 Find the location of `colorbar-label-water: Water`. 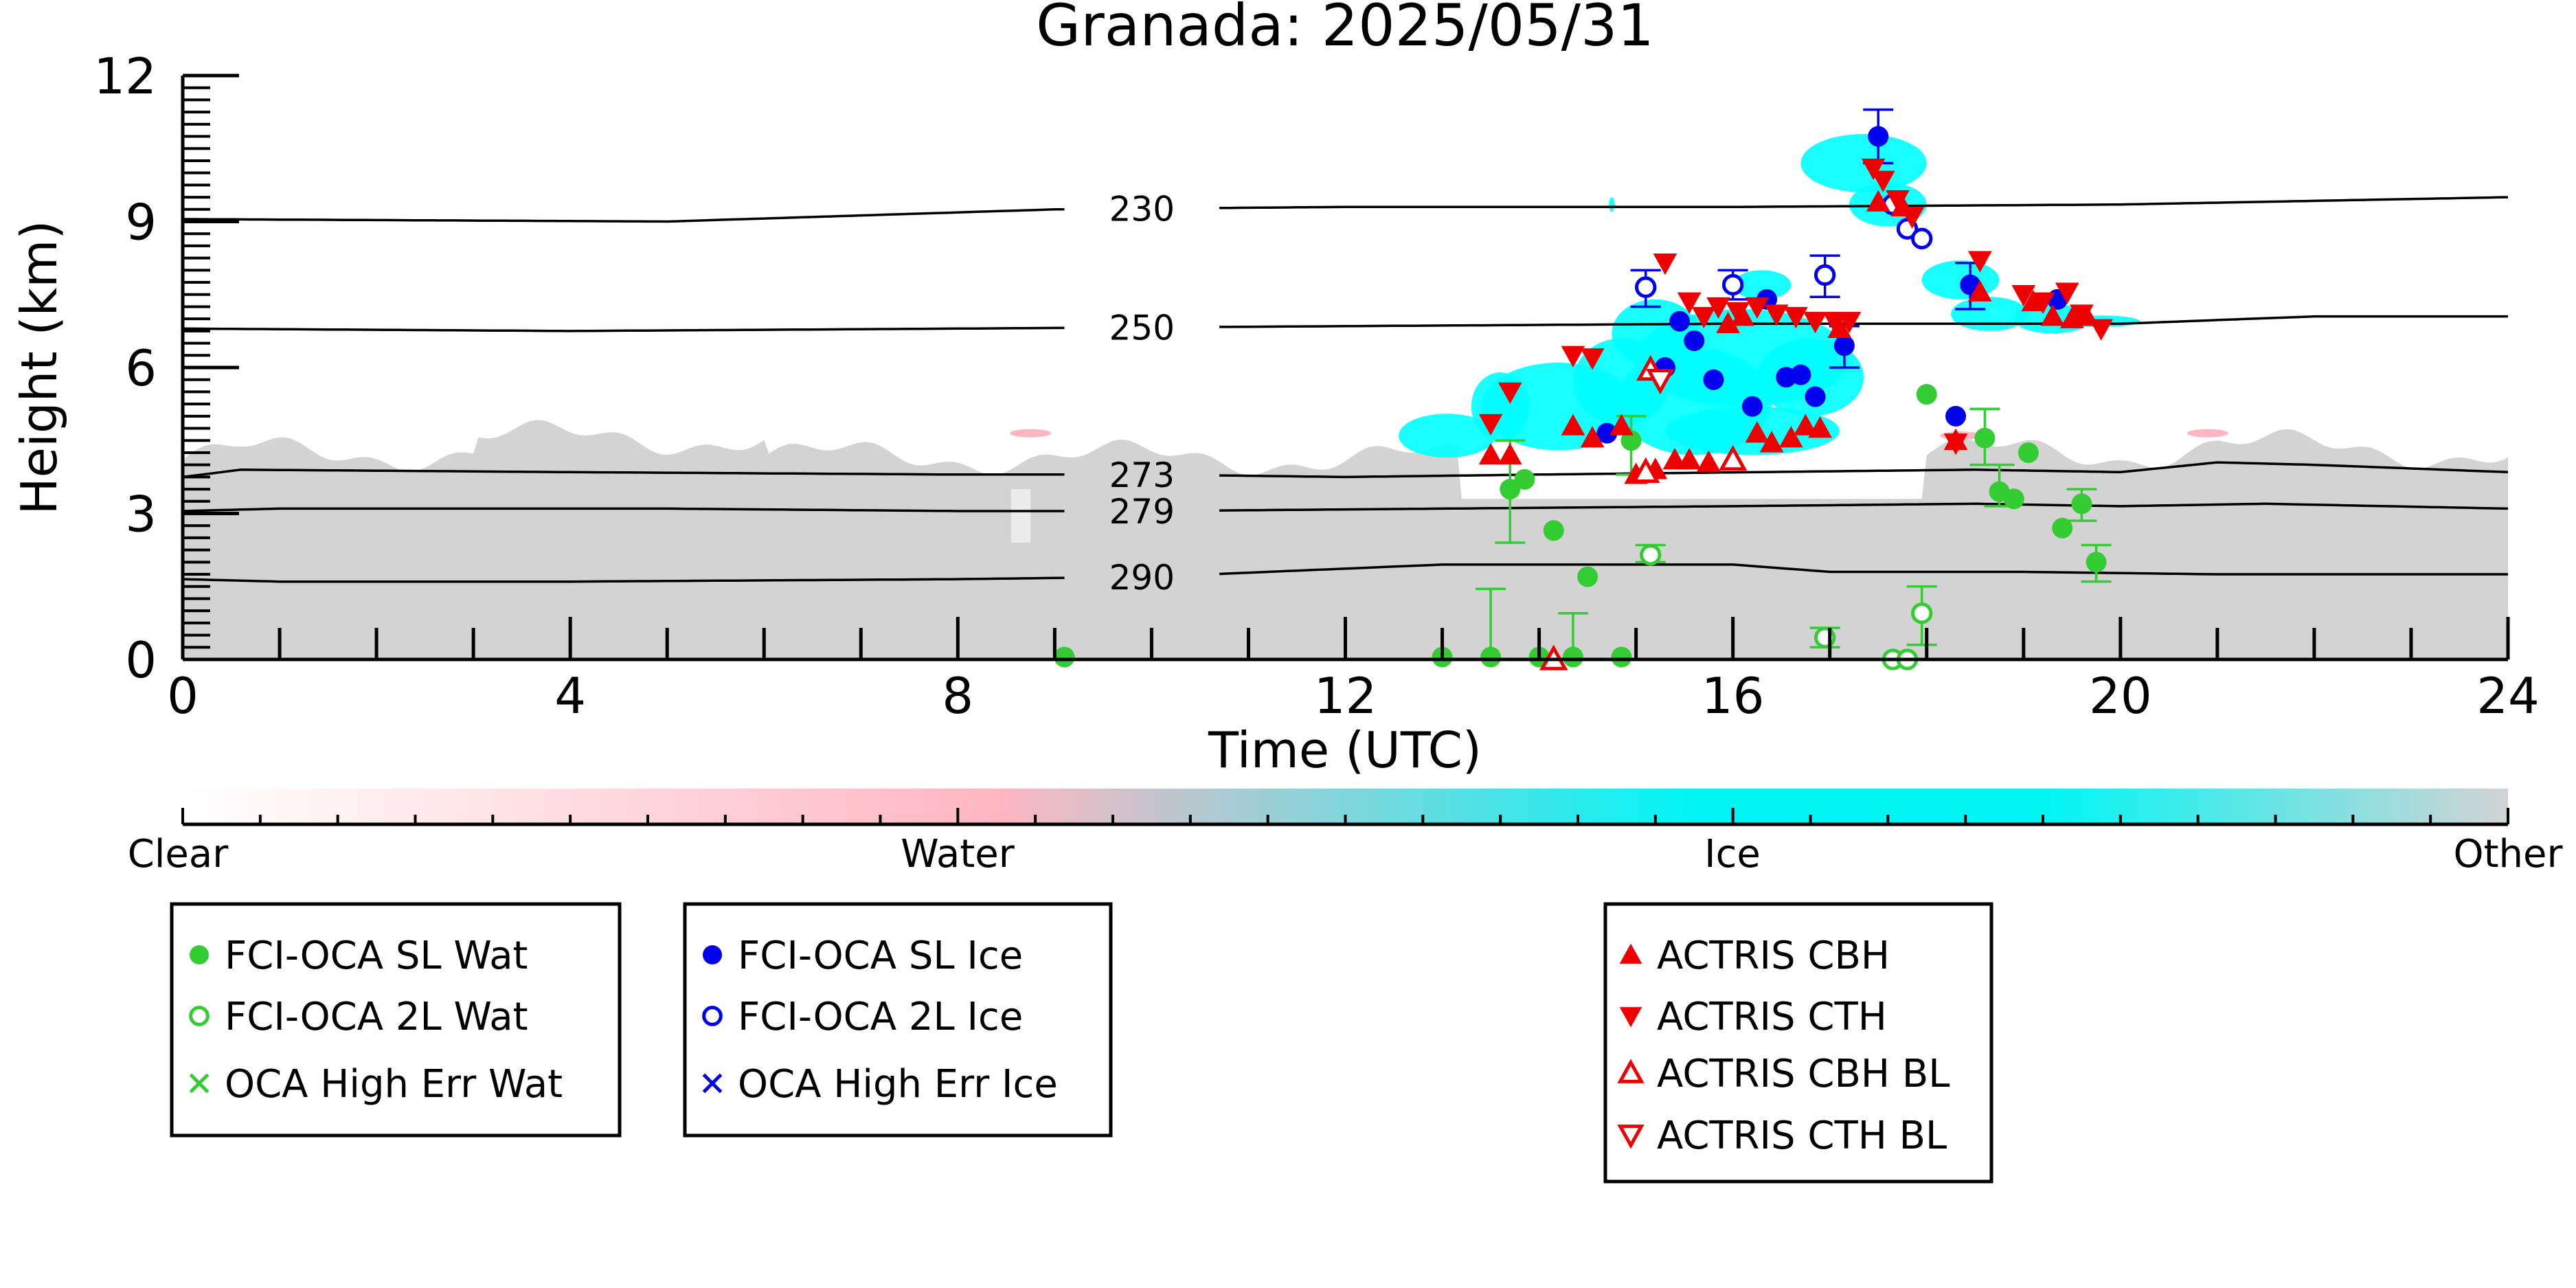

colorbar-label-water: Water is located at coordinates (958, 854).